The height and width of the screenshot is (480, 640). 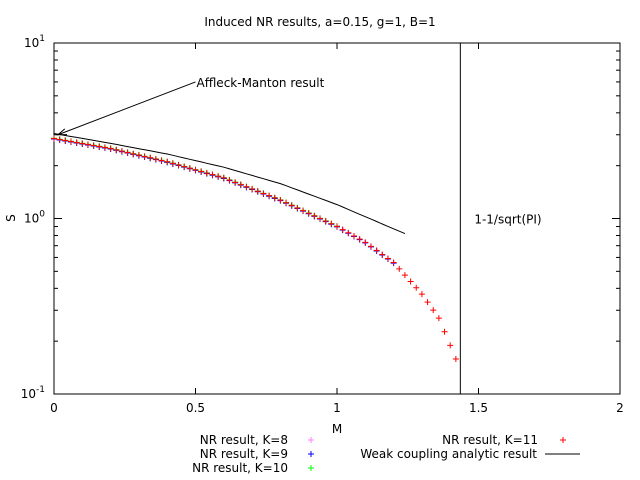 What do you see at coordinates (62, 132) in the screenshot?
I see `annotation-arrowhead` at bounding box center [62, 132].